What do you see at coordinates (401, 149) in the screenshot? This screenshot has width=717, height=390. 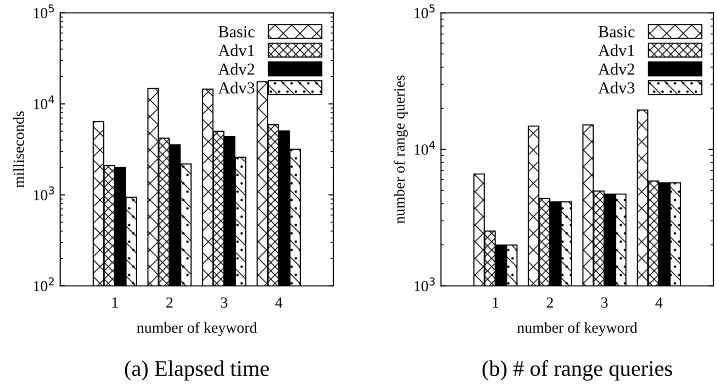 I see `y-axis-title: number of range queries` at bounding box center [401, 149].